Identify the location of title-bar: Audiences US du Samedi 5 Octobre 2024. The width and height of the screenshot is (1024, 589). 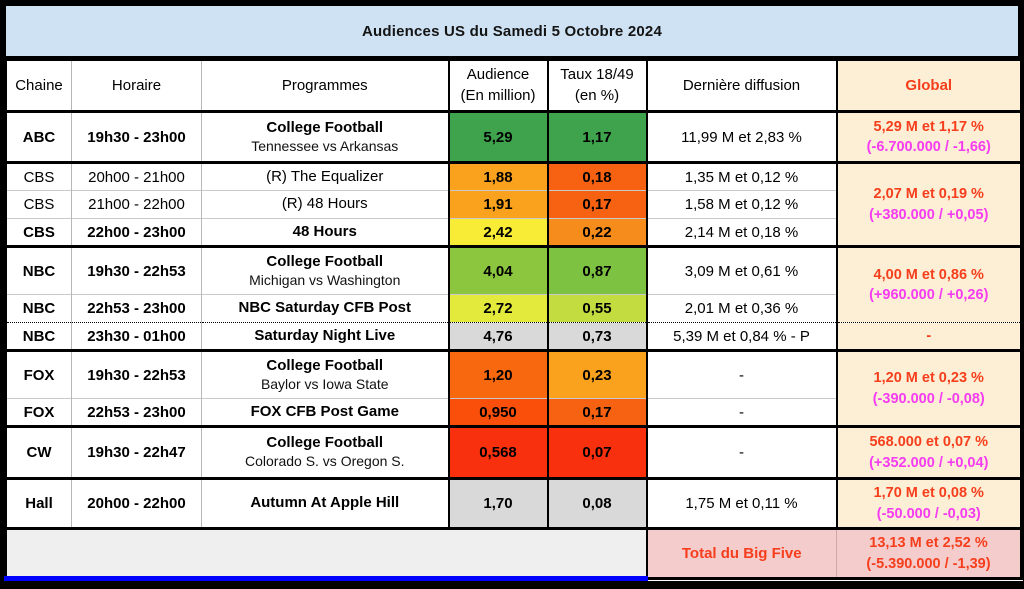
(512, 31).